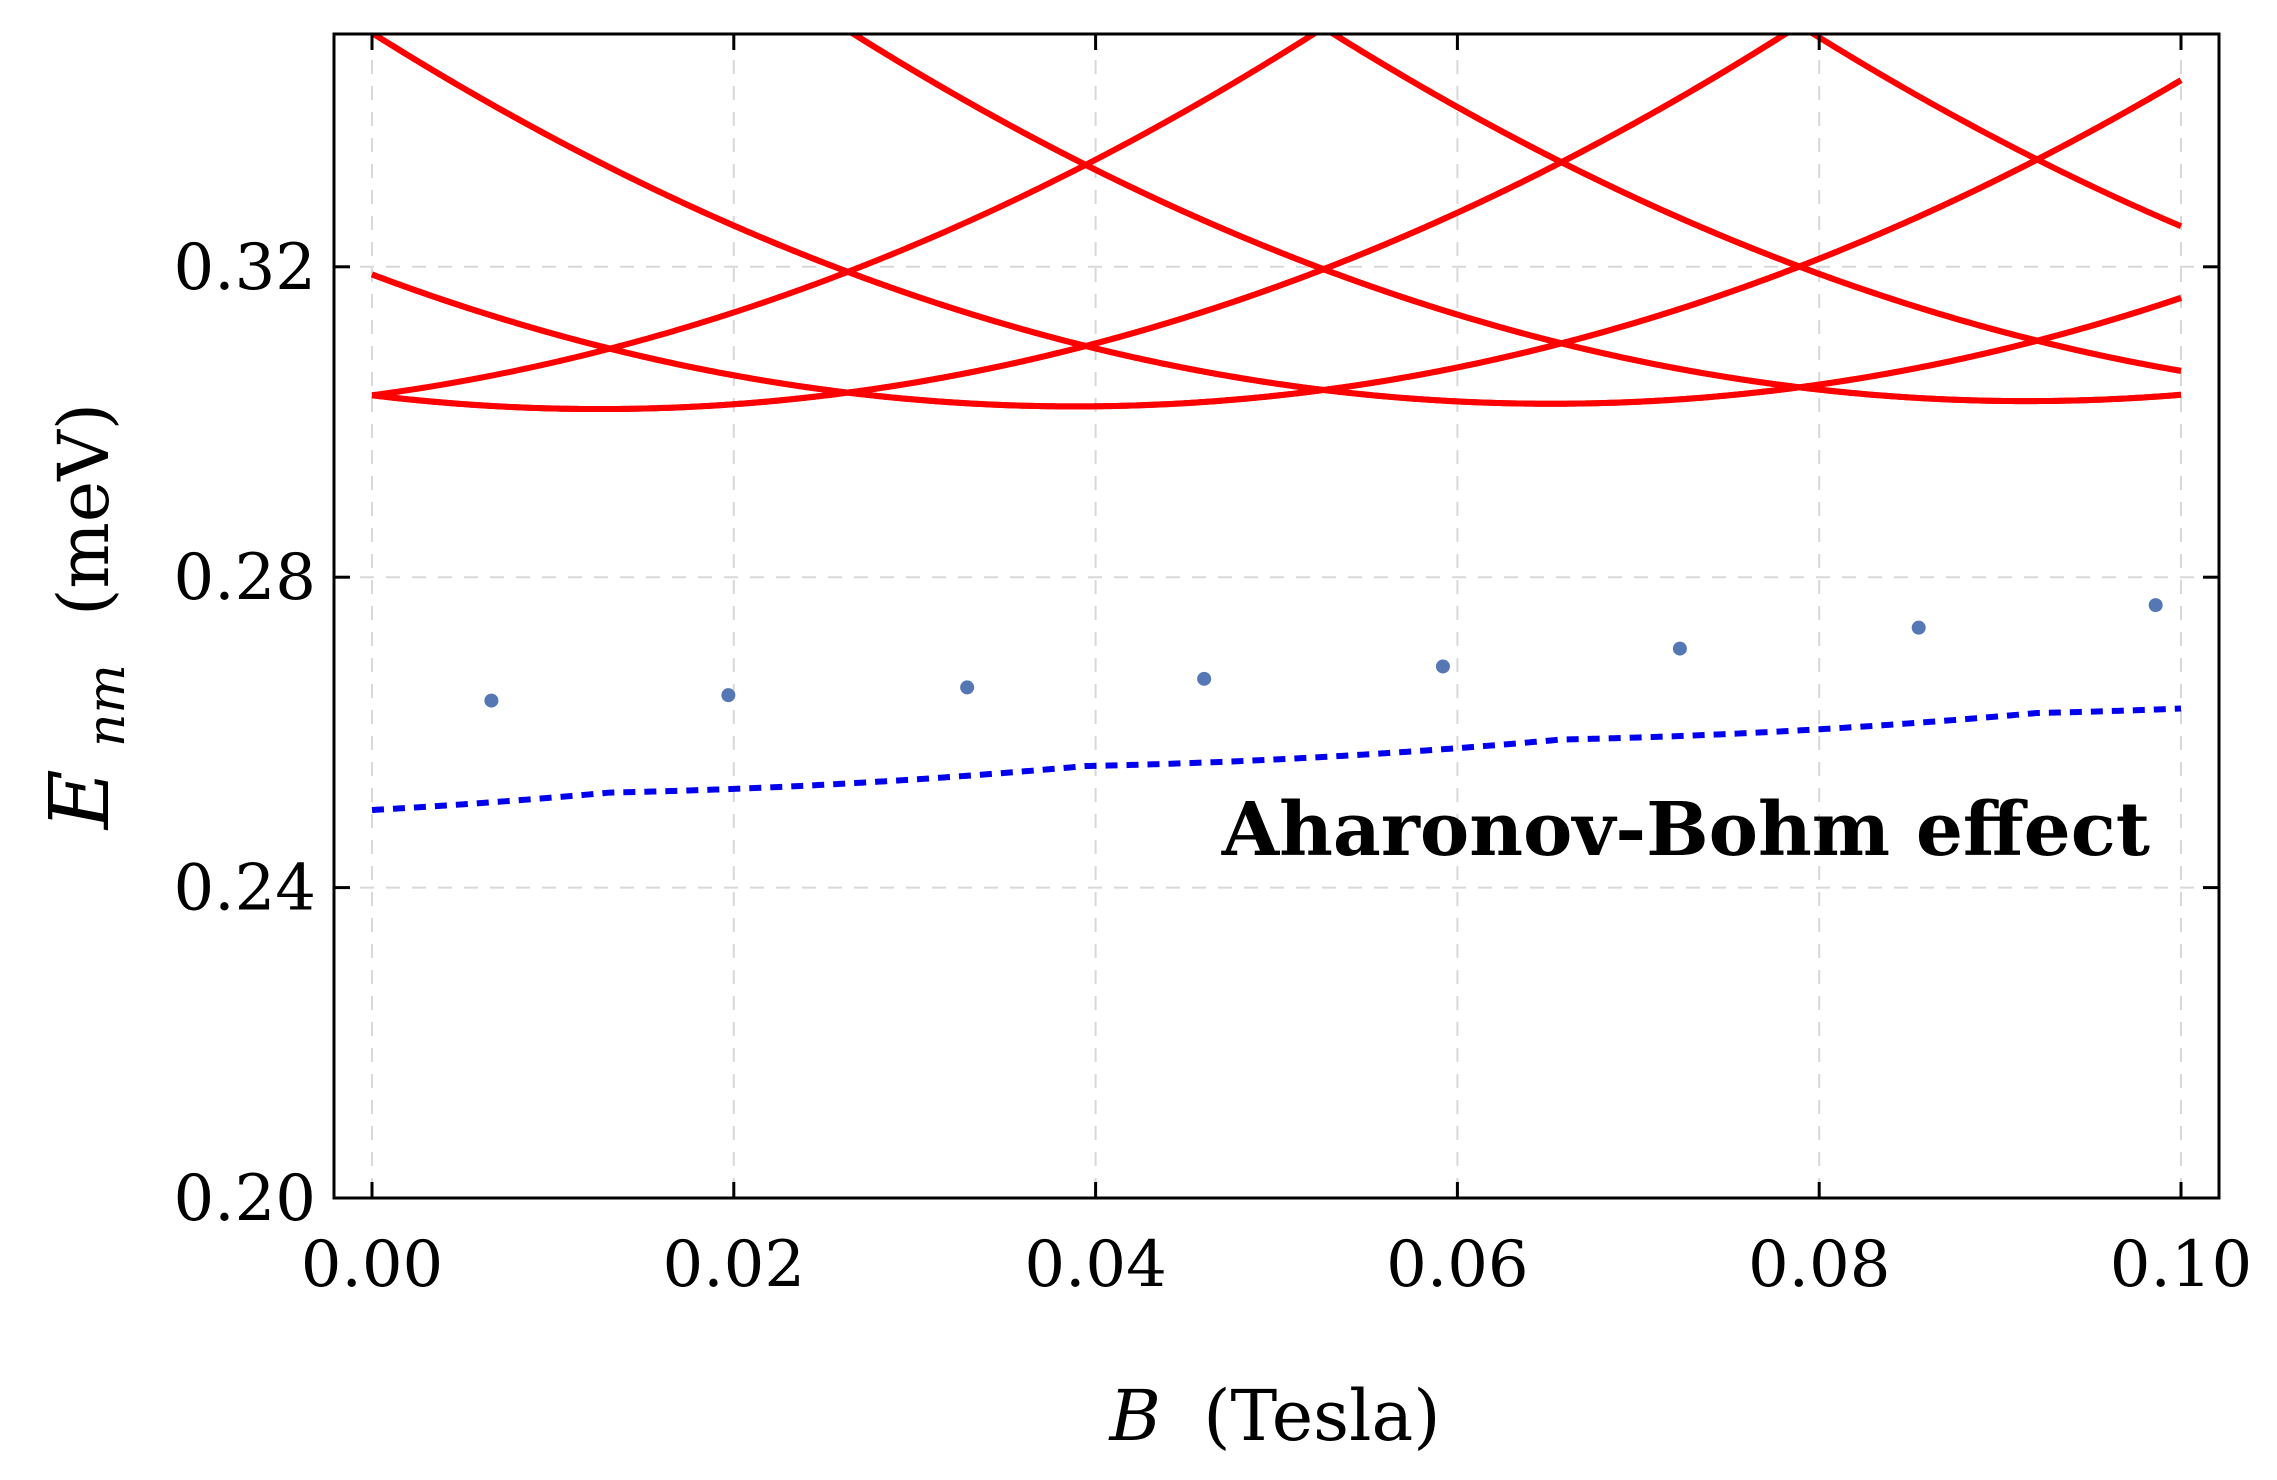 This screenshot has height=1480, width=2277. I want to click on crossing-points, so click(1323, 653).